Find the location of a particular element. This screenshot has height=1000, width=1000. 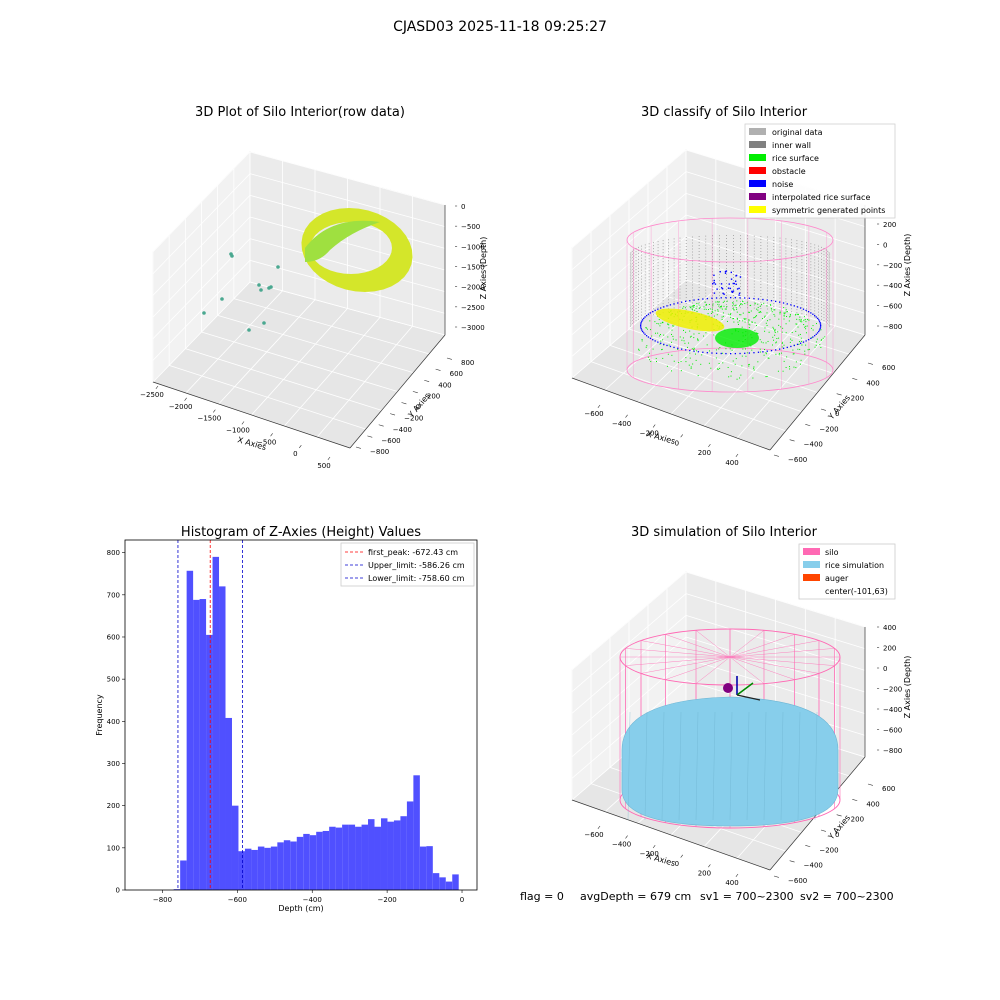

raw-x-ticks: −2500 −2000 −1500 −1000 −500 0 500 is located at coordinates (235, 427).